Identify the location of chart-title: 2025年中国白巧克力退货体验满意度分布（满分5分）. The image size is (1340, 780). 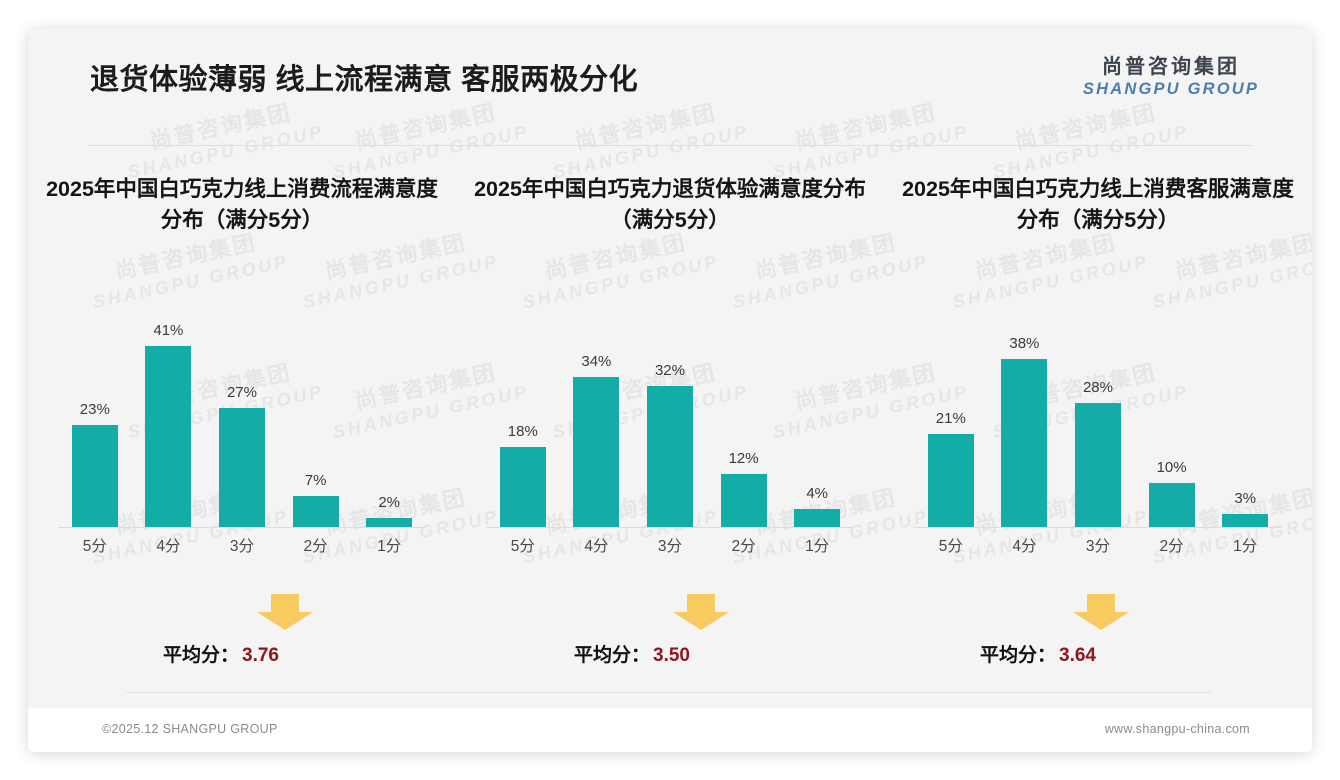
(670, 204).